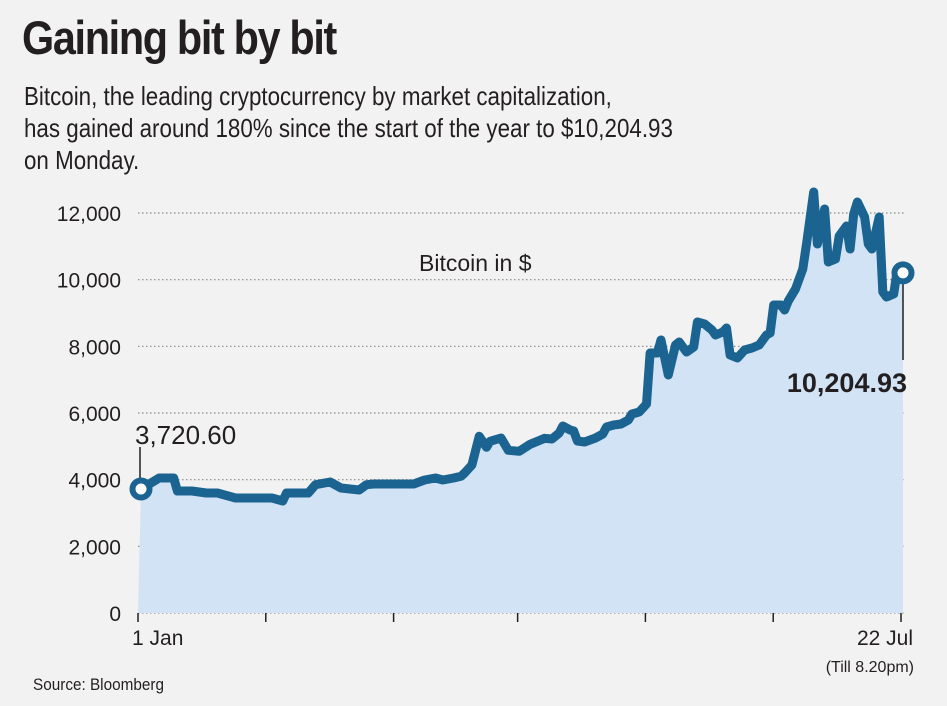  Describe the element at coordinates (903, 273) in the screenshot. I see `end-point-marker` at that location.